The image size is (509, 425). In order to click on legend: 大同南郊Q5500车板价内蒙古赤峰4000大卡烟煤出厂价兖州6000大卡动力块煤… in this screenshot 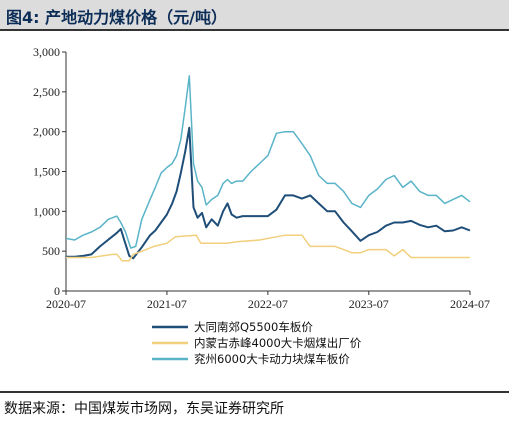, I will do `click(257, 343)`.